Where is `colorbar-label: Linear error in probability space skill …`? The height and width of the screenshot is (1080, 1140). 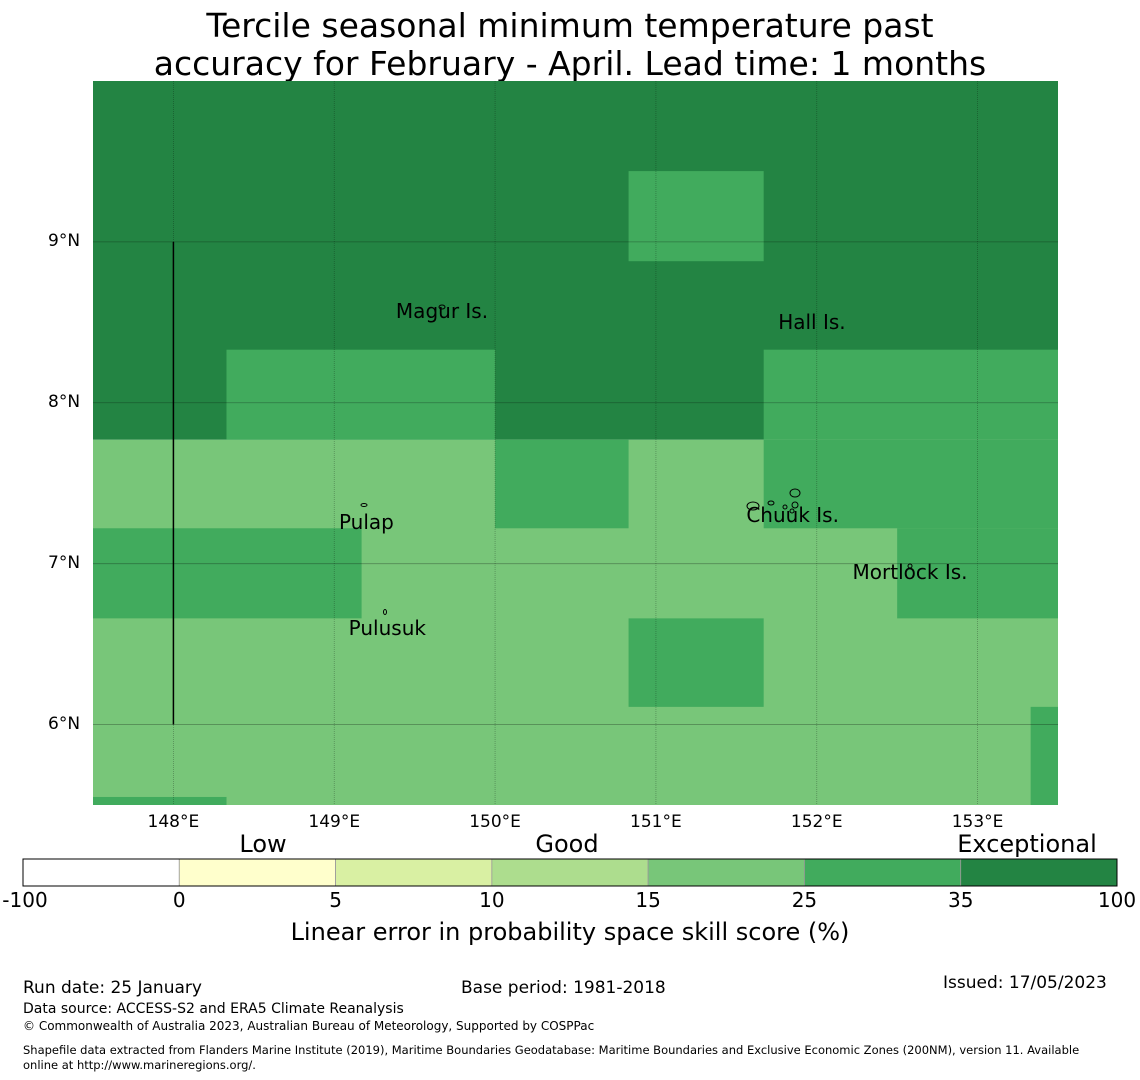 colorbar-label: Linear error in probability space skill … is located at coordinates (570, 932).